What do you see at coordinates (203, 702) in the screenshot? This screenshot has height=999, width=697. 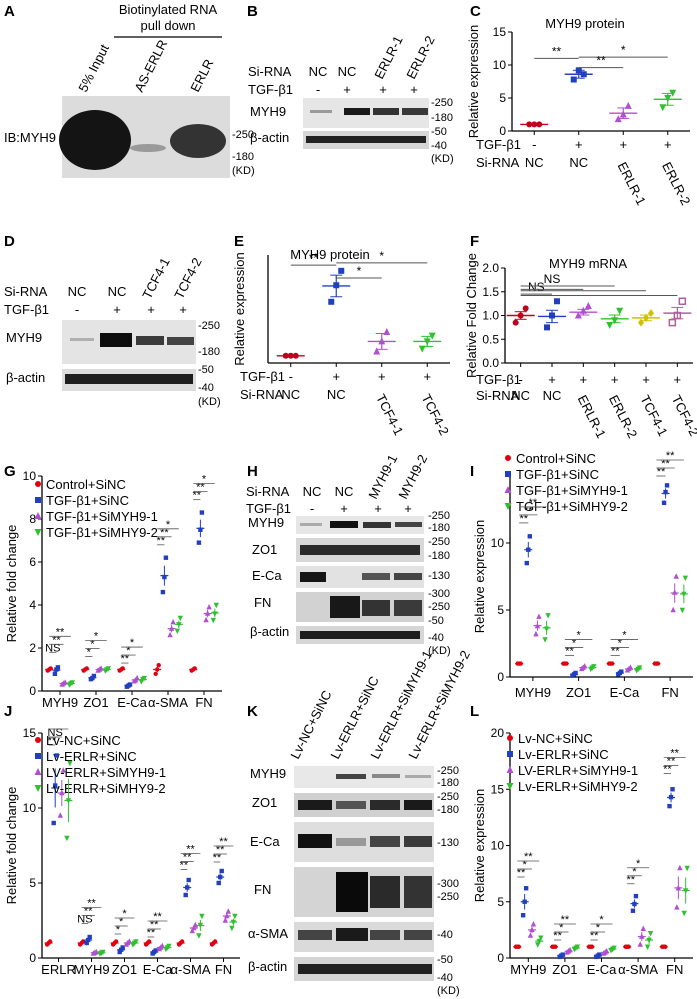 I see `x-tick-label: FN` at bounding box center [203, 702].